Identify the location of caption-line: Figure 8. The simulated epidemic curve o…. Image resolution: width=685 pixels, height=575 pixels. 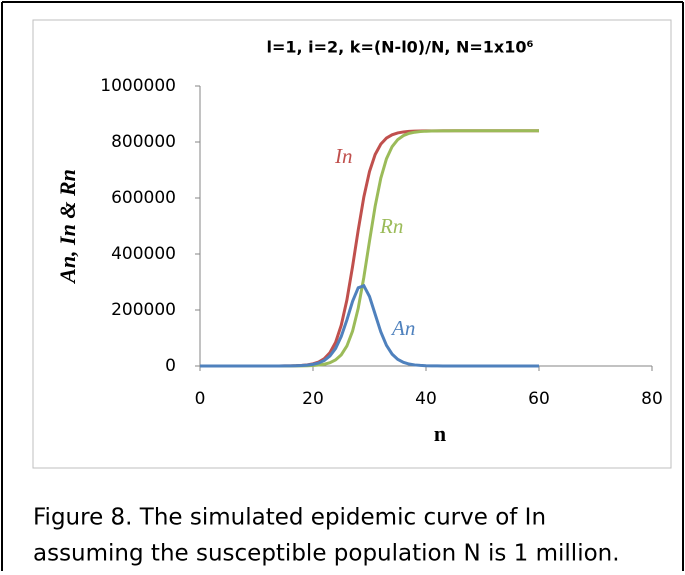
(289, 518).